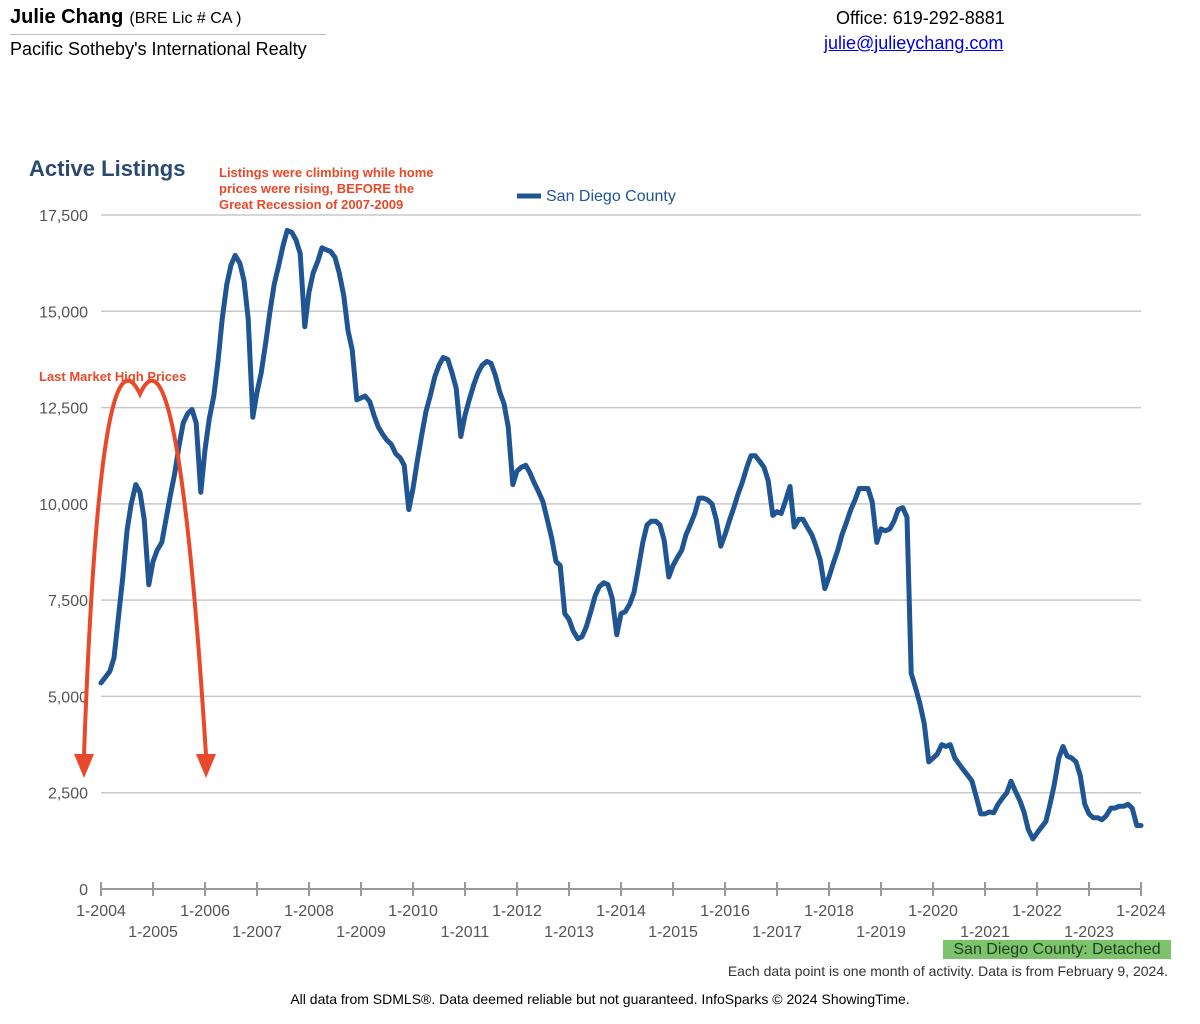 This screenshot has width=1200, height=1024. Describe the element at coordinates (257, 932) in the screenshot. I see `x-tick-label: 1-2007` at that location.